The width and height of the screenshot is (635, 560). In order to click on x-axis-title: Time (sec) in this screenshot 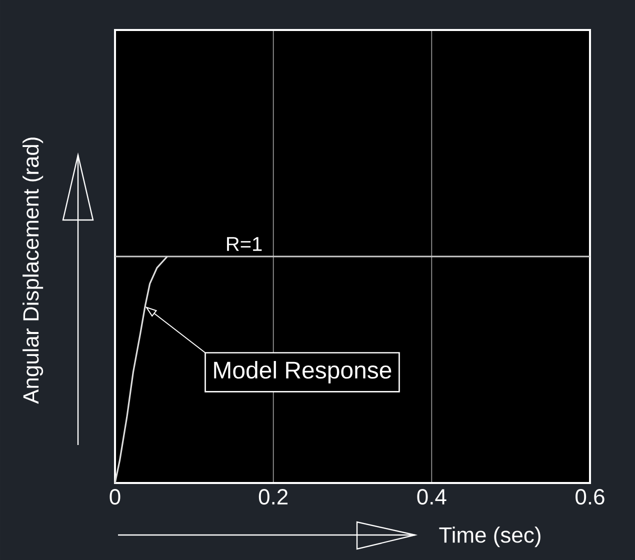, I will do `click(489, 537)`.